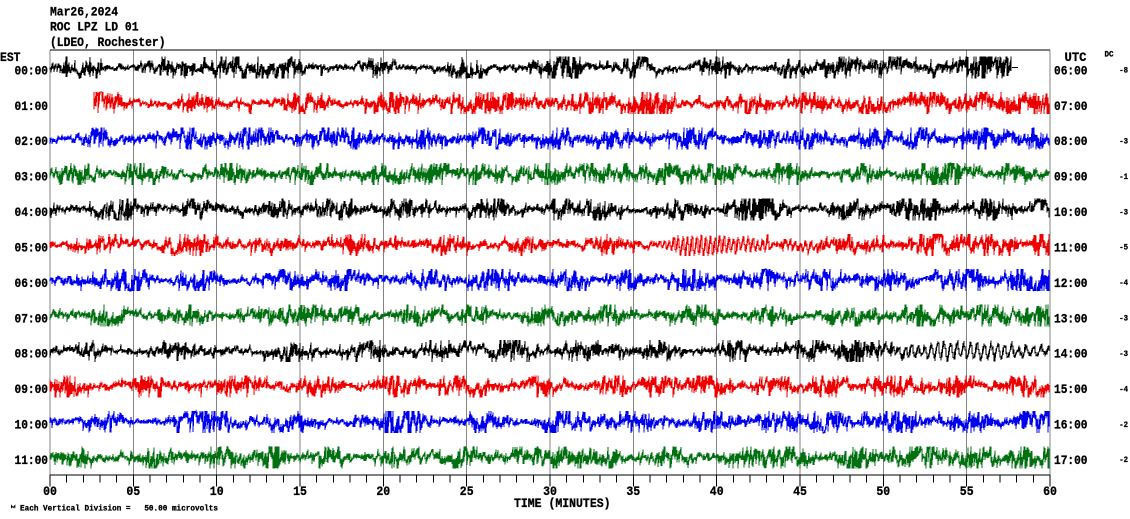  I want to click on svg-text: 00:00, so click(32, 70).